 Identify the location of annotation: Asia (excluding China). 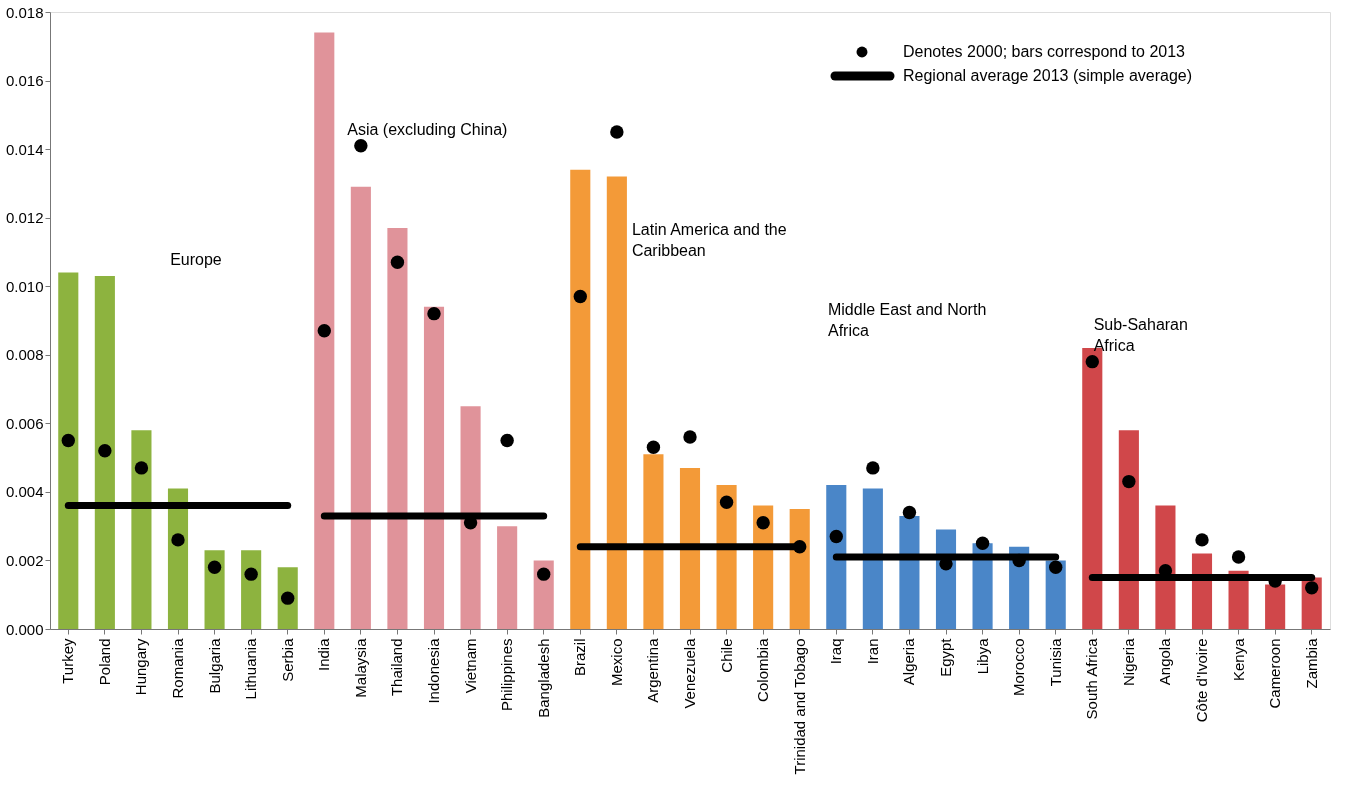
(427, 129).